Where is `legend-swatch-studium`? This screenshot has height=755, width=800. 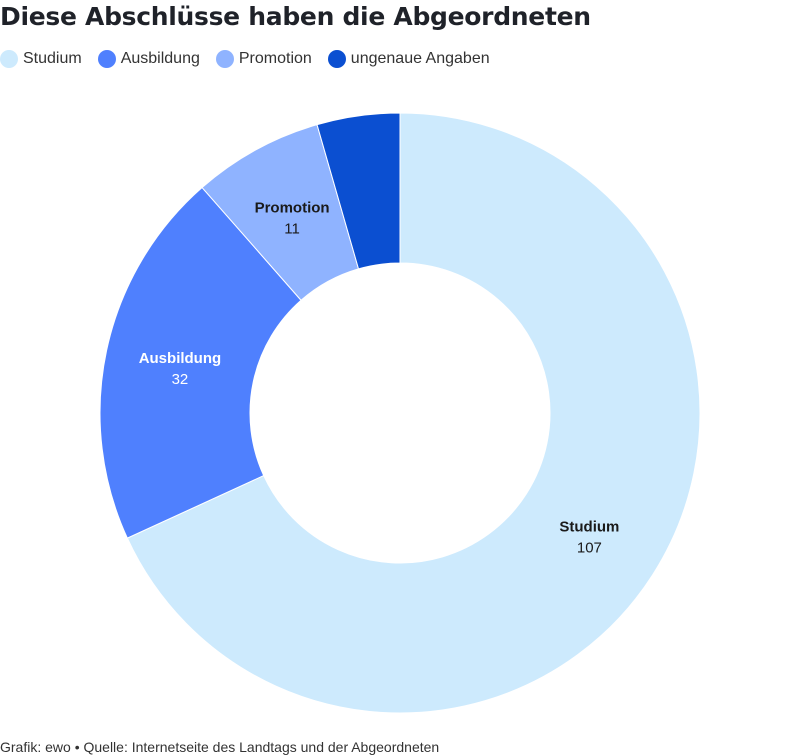 legend-swatch-studium is located at coordinates (9, 59).